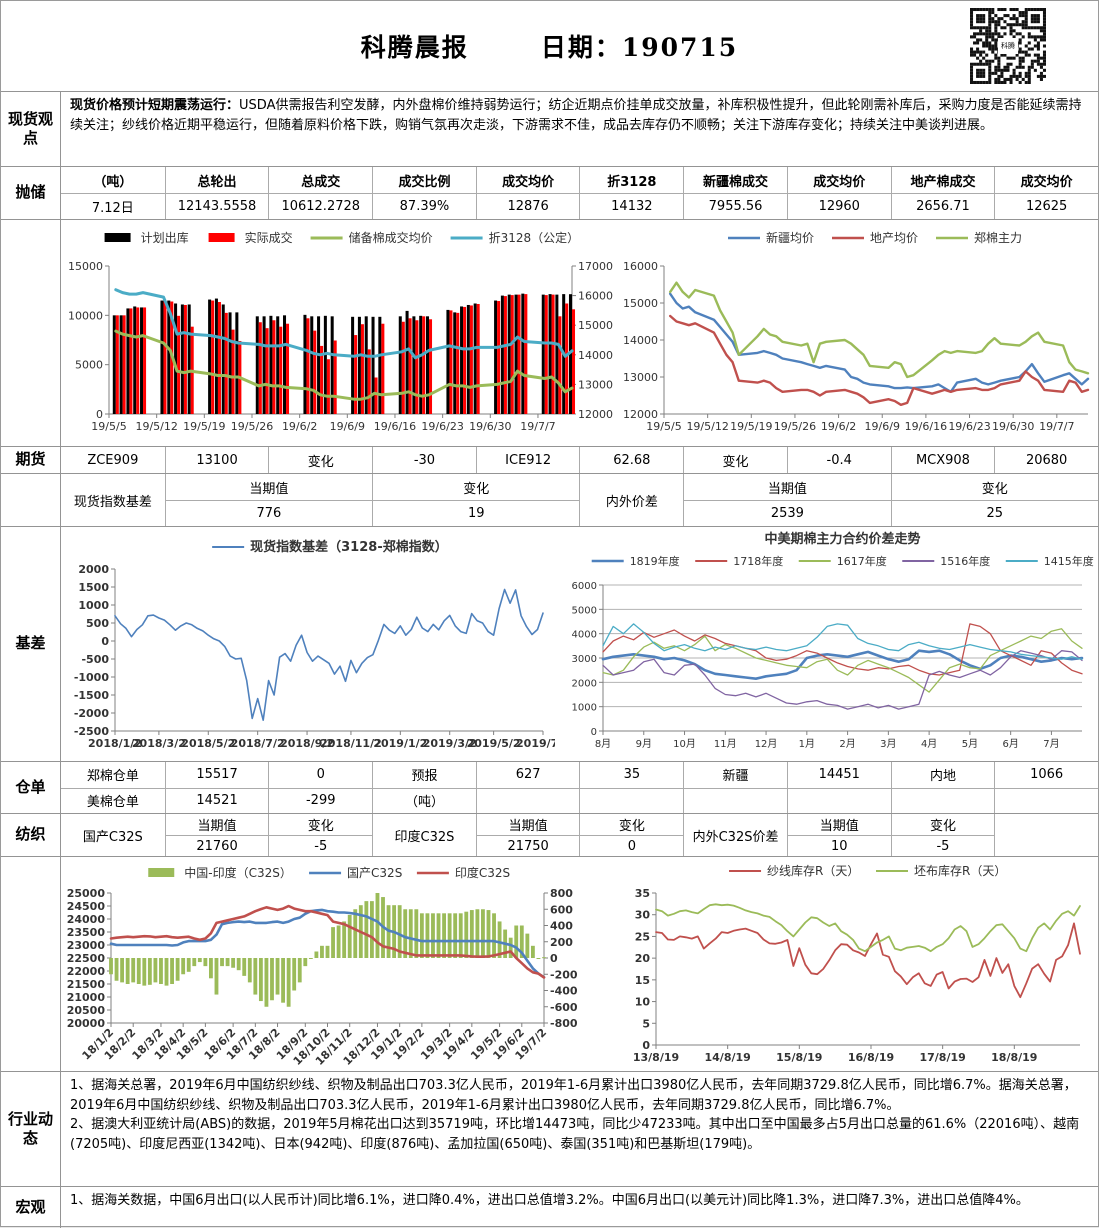 Image resolution: width=1099 pixels, height=1228 pixels. What do you see at coordinates (307, 743) in the screenshot?
I see `svg-text: 2018/9/2` at bounding box center [307, 743].